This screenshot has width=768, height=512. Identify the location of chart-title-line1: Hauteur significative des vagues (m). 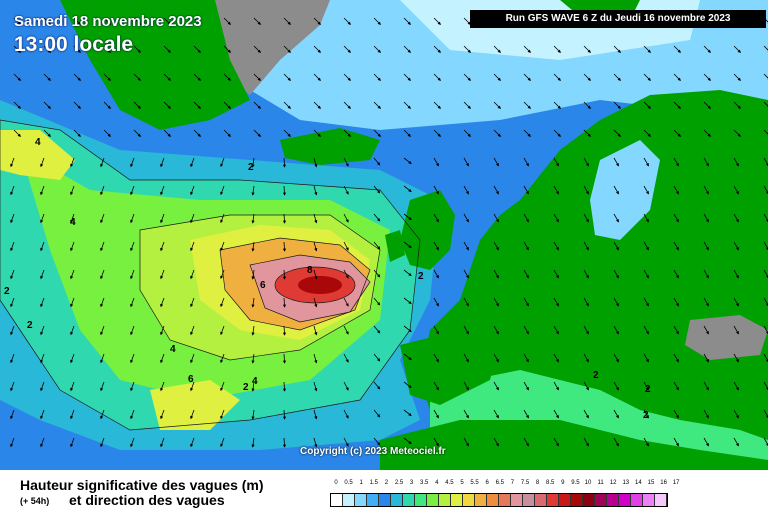
(142, 485).